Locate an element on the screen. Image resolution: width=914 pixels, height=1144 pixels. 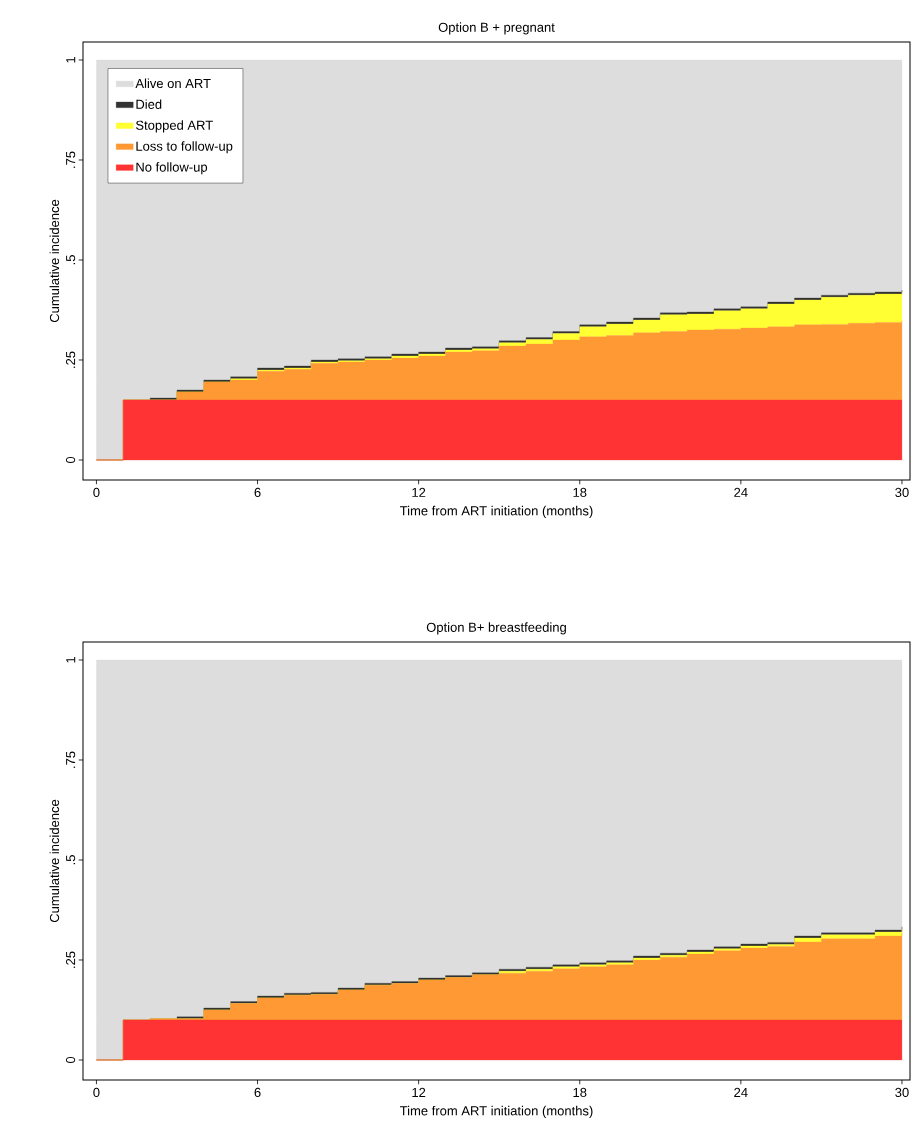
legend-label: Loss to follow-up is located at coordinates (184, 147).